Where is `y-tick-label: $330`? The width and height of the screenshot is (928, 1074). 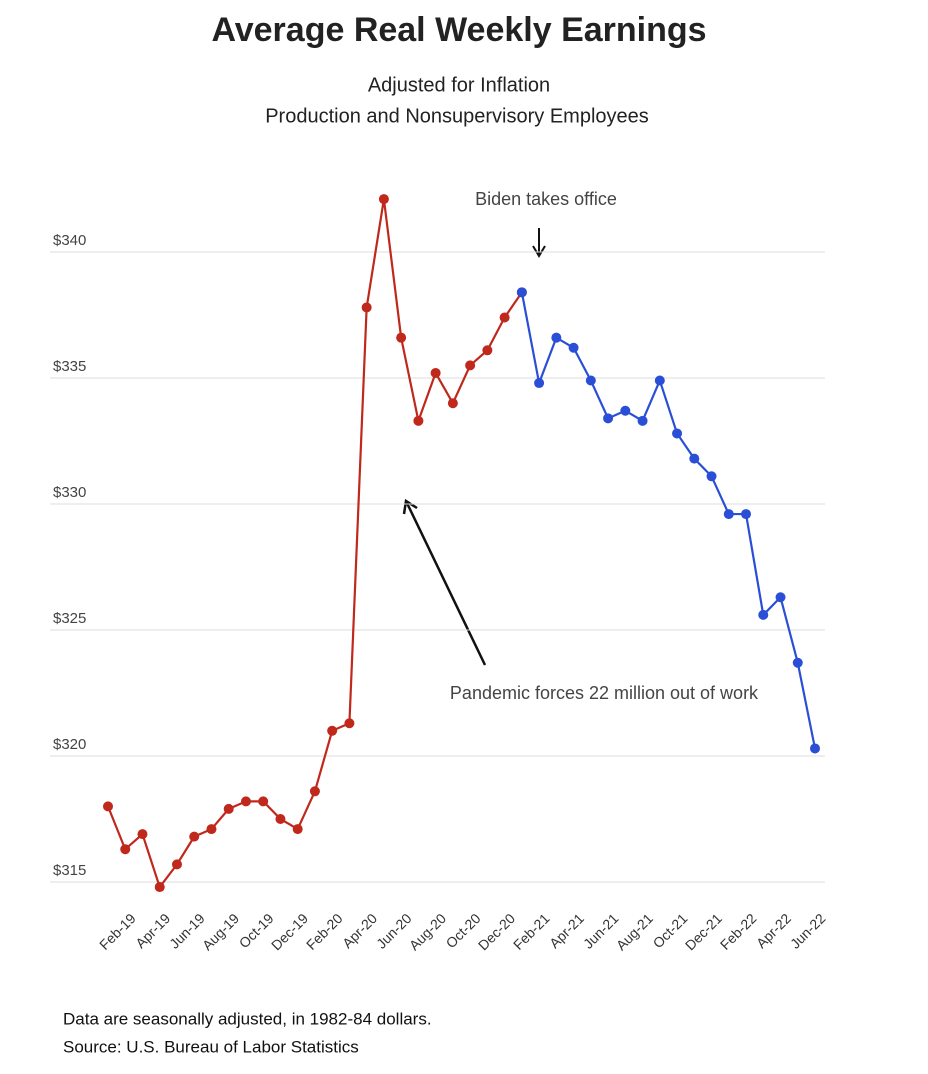 y-tick-label: $330 is located at coordinates (69, 492).